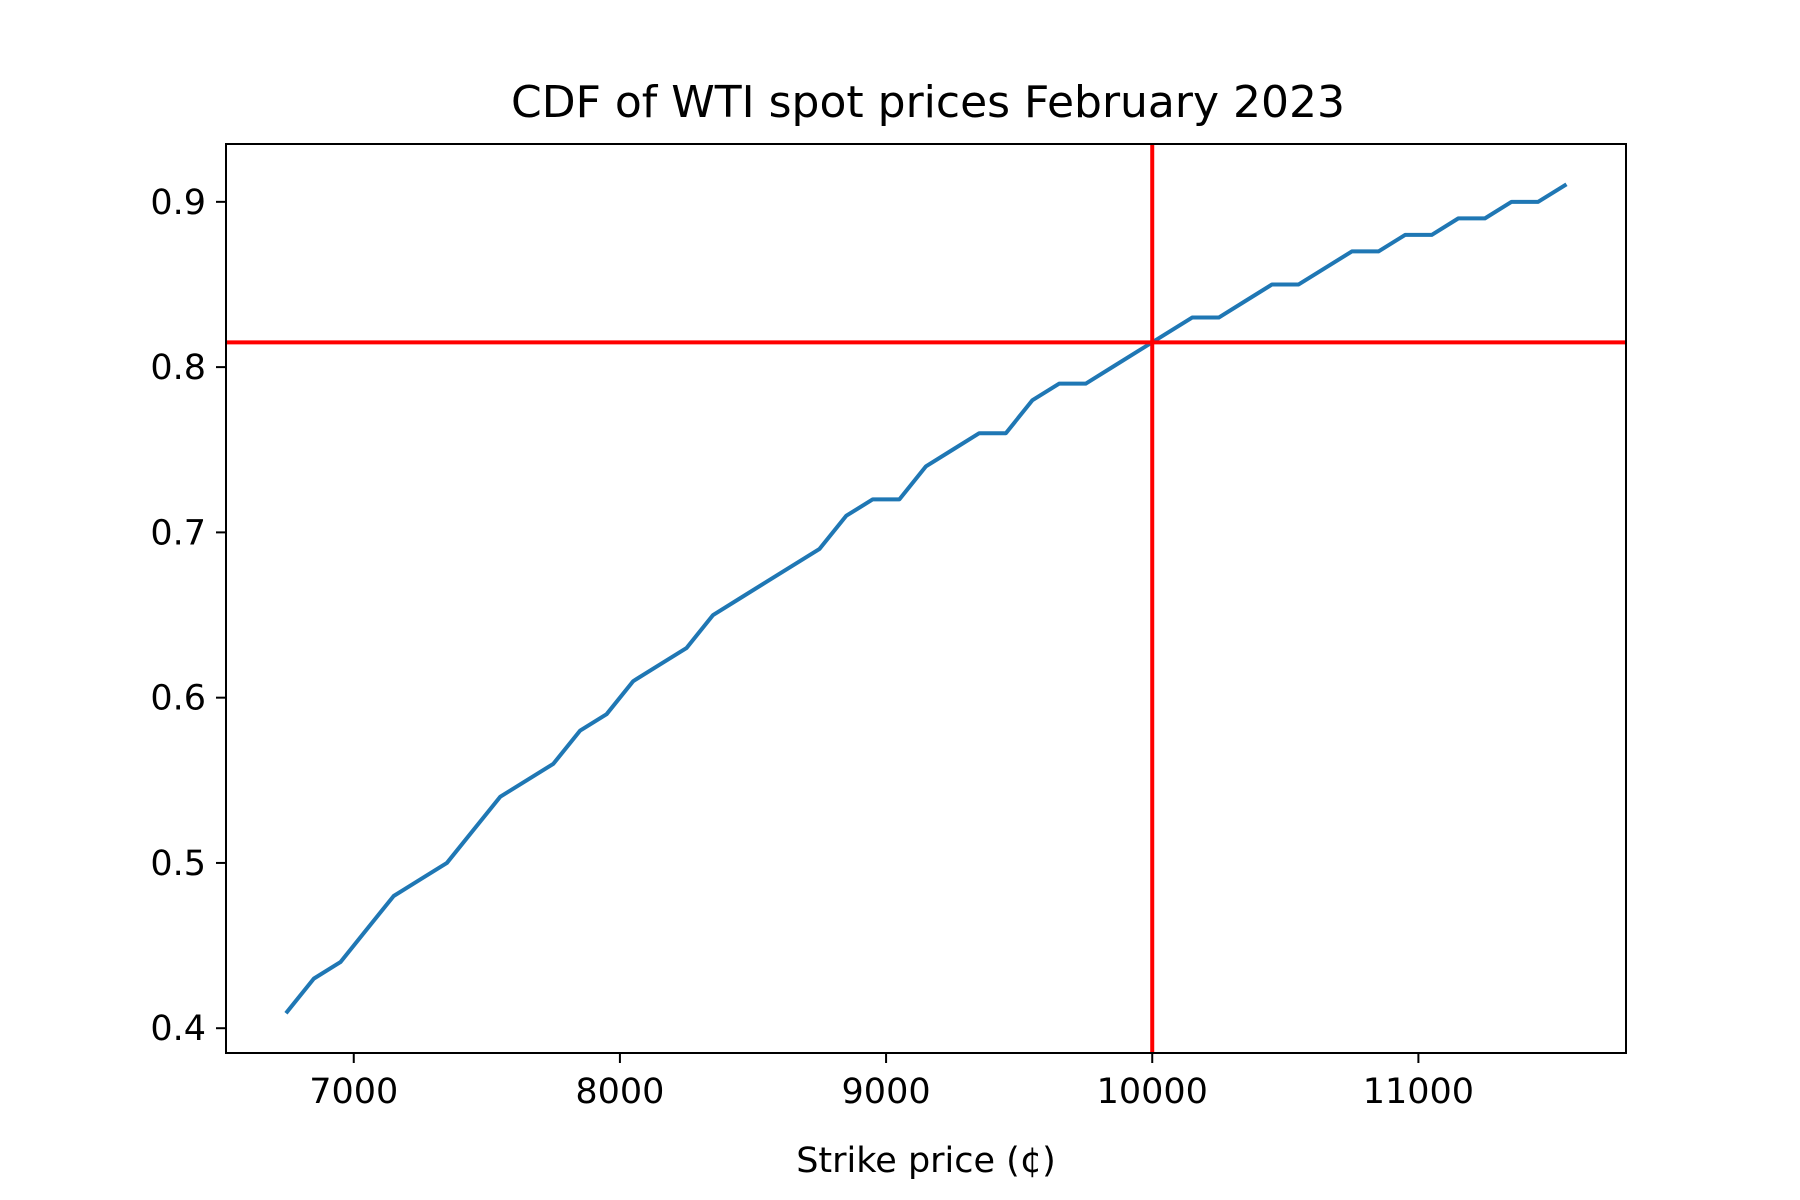  Describe the element at coordinates (178, 533) in the screenshot. I see `y-tick-label: 0.7` at that location.